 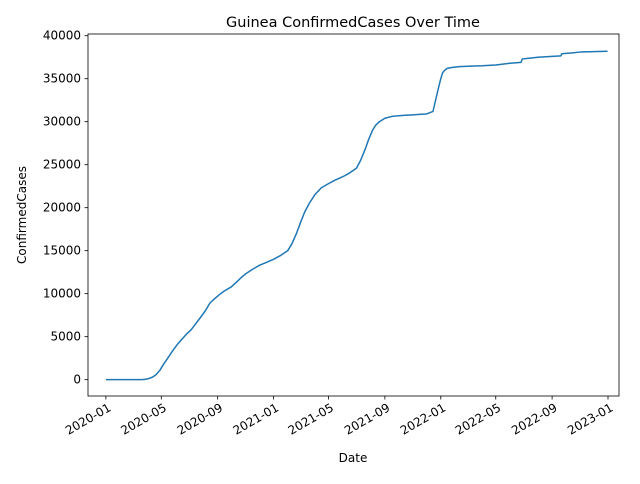 I want to click on y-tick-label: 25000, so click(x=62, y=165).